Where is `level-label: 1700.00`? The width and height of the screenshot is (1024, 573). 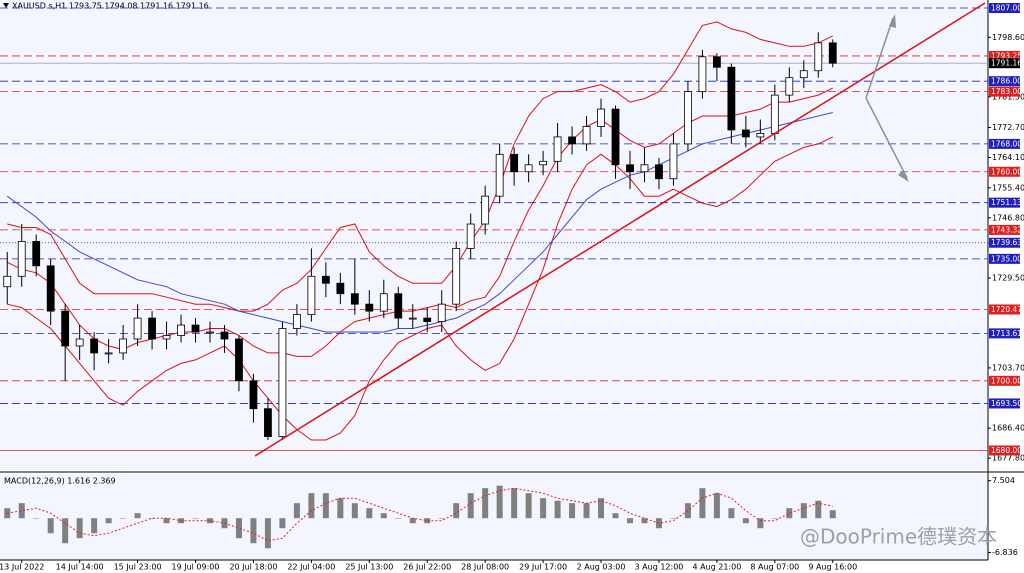 level-label: 1700.00 is located at coordinates (1006, 380).